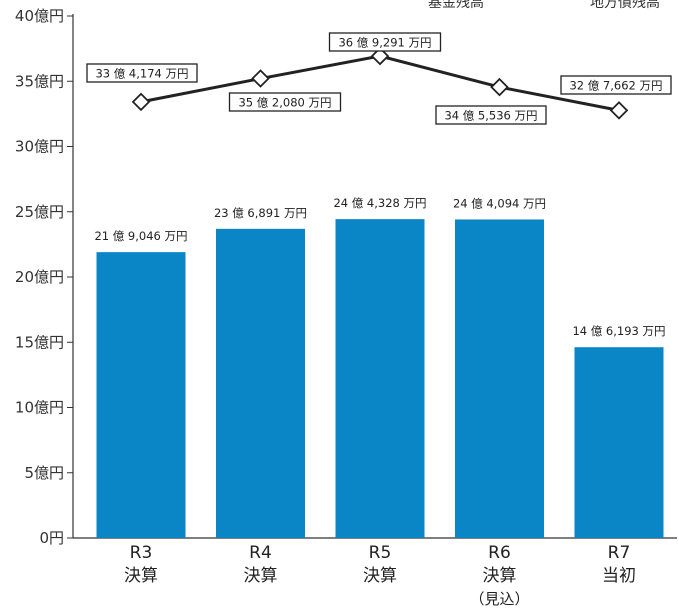 This screenshot has width=679, height=609. Describe the element at coordinates (140, 236) in the screenshot. I see `bar-label-0: 21 億 9,046 万円` at that location.